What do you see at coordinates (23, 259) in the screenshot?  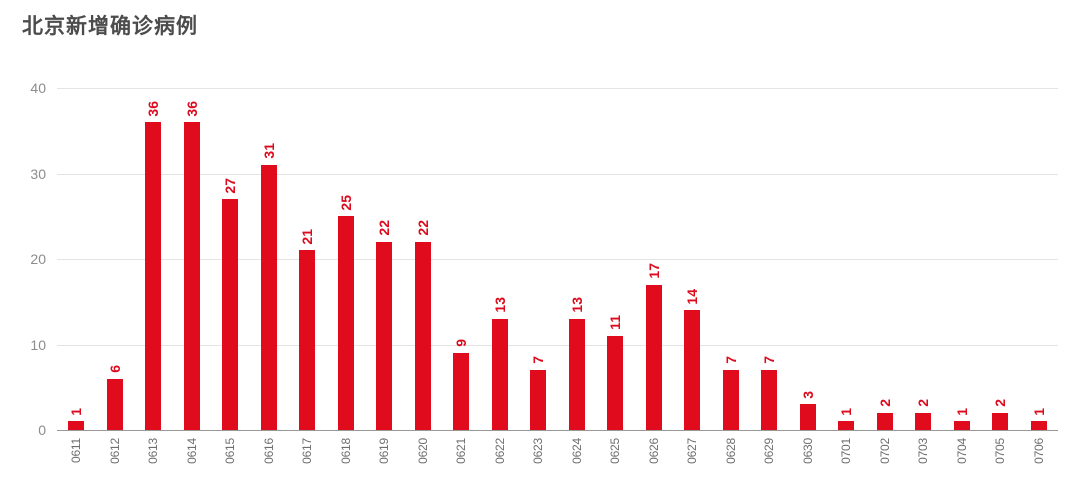 I see `y-axis: 0 10 20 30 40` at bounding box center [23, 259].